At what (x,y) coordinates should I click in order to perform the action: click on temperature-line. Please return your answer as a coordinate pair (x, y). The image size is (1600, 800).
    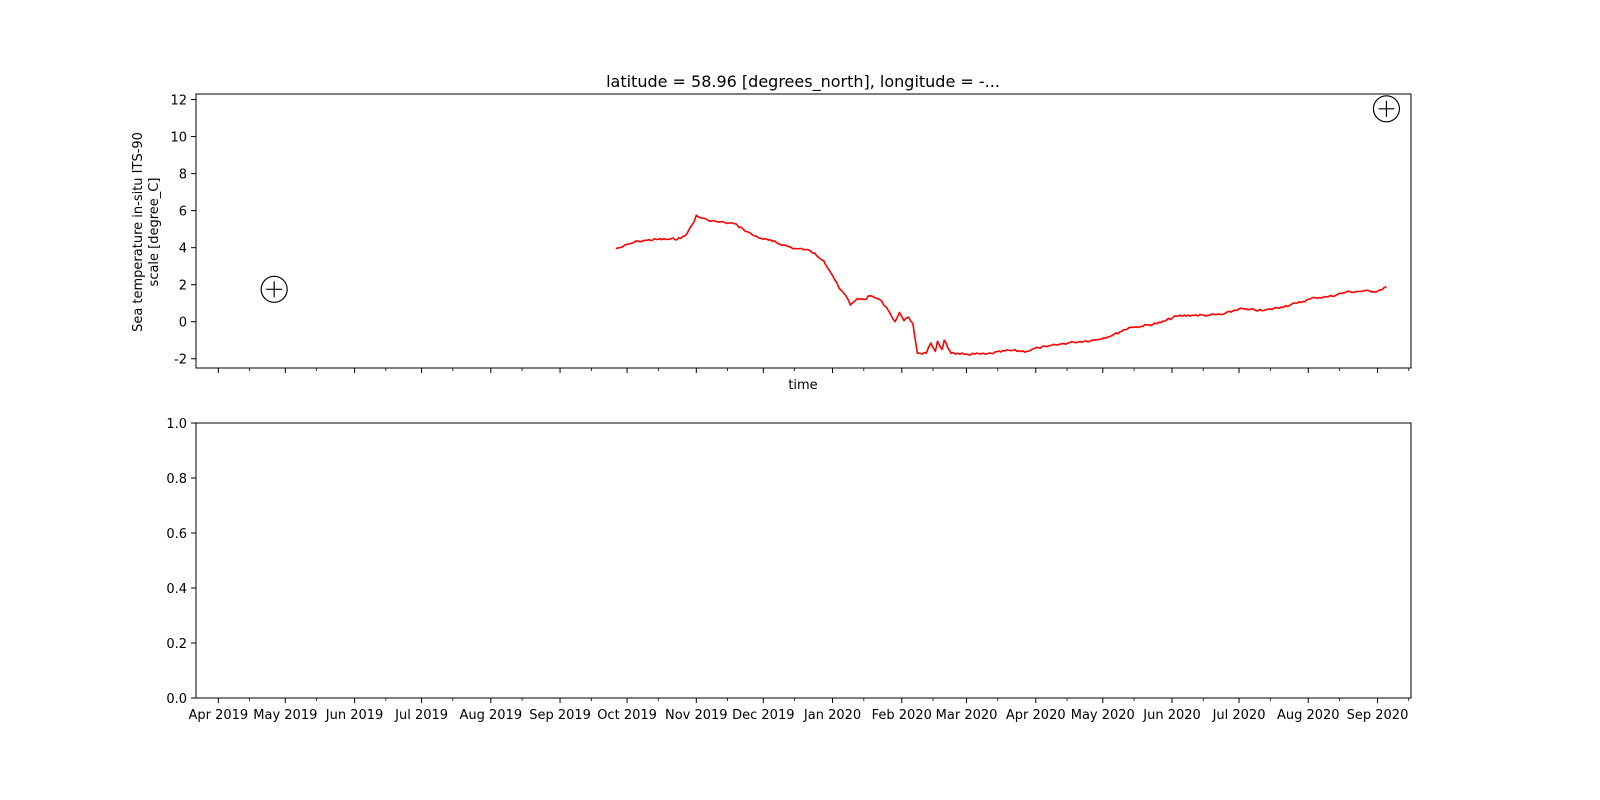
    Looking at the image, I should click on (1001, 285).